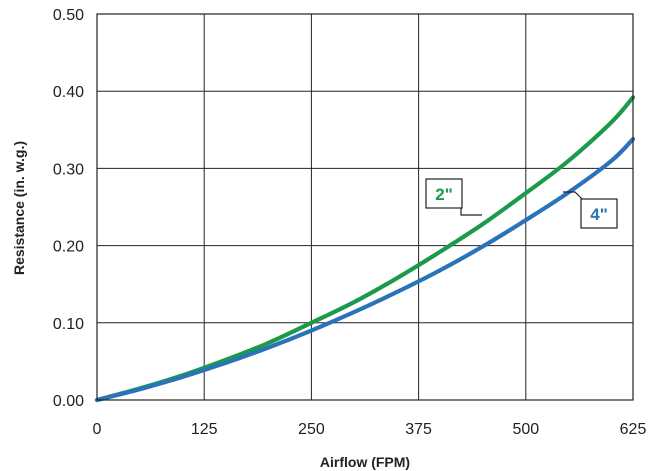  I want to click on x-tick-label: 625, so click(633, 429).